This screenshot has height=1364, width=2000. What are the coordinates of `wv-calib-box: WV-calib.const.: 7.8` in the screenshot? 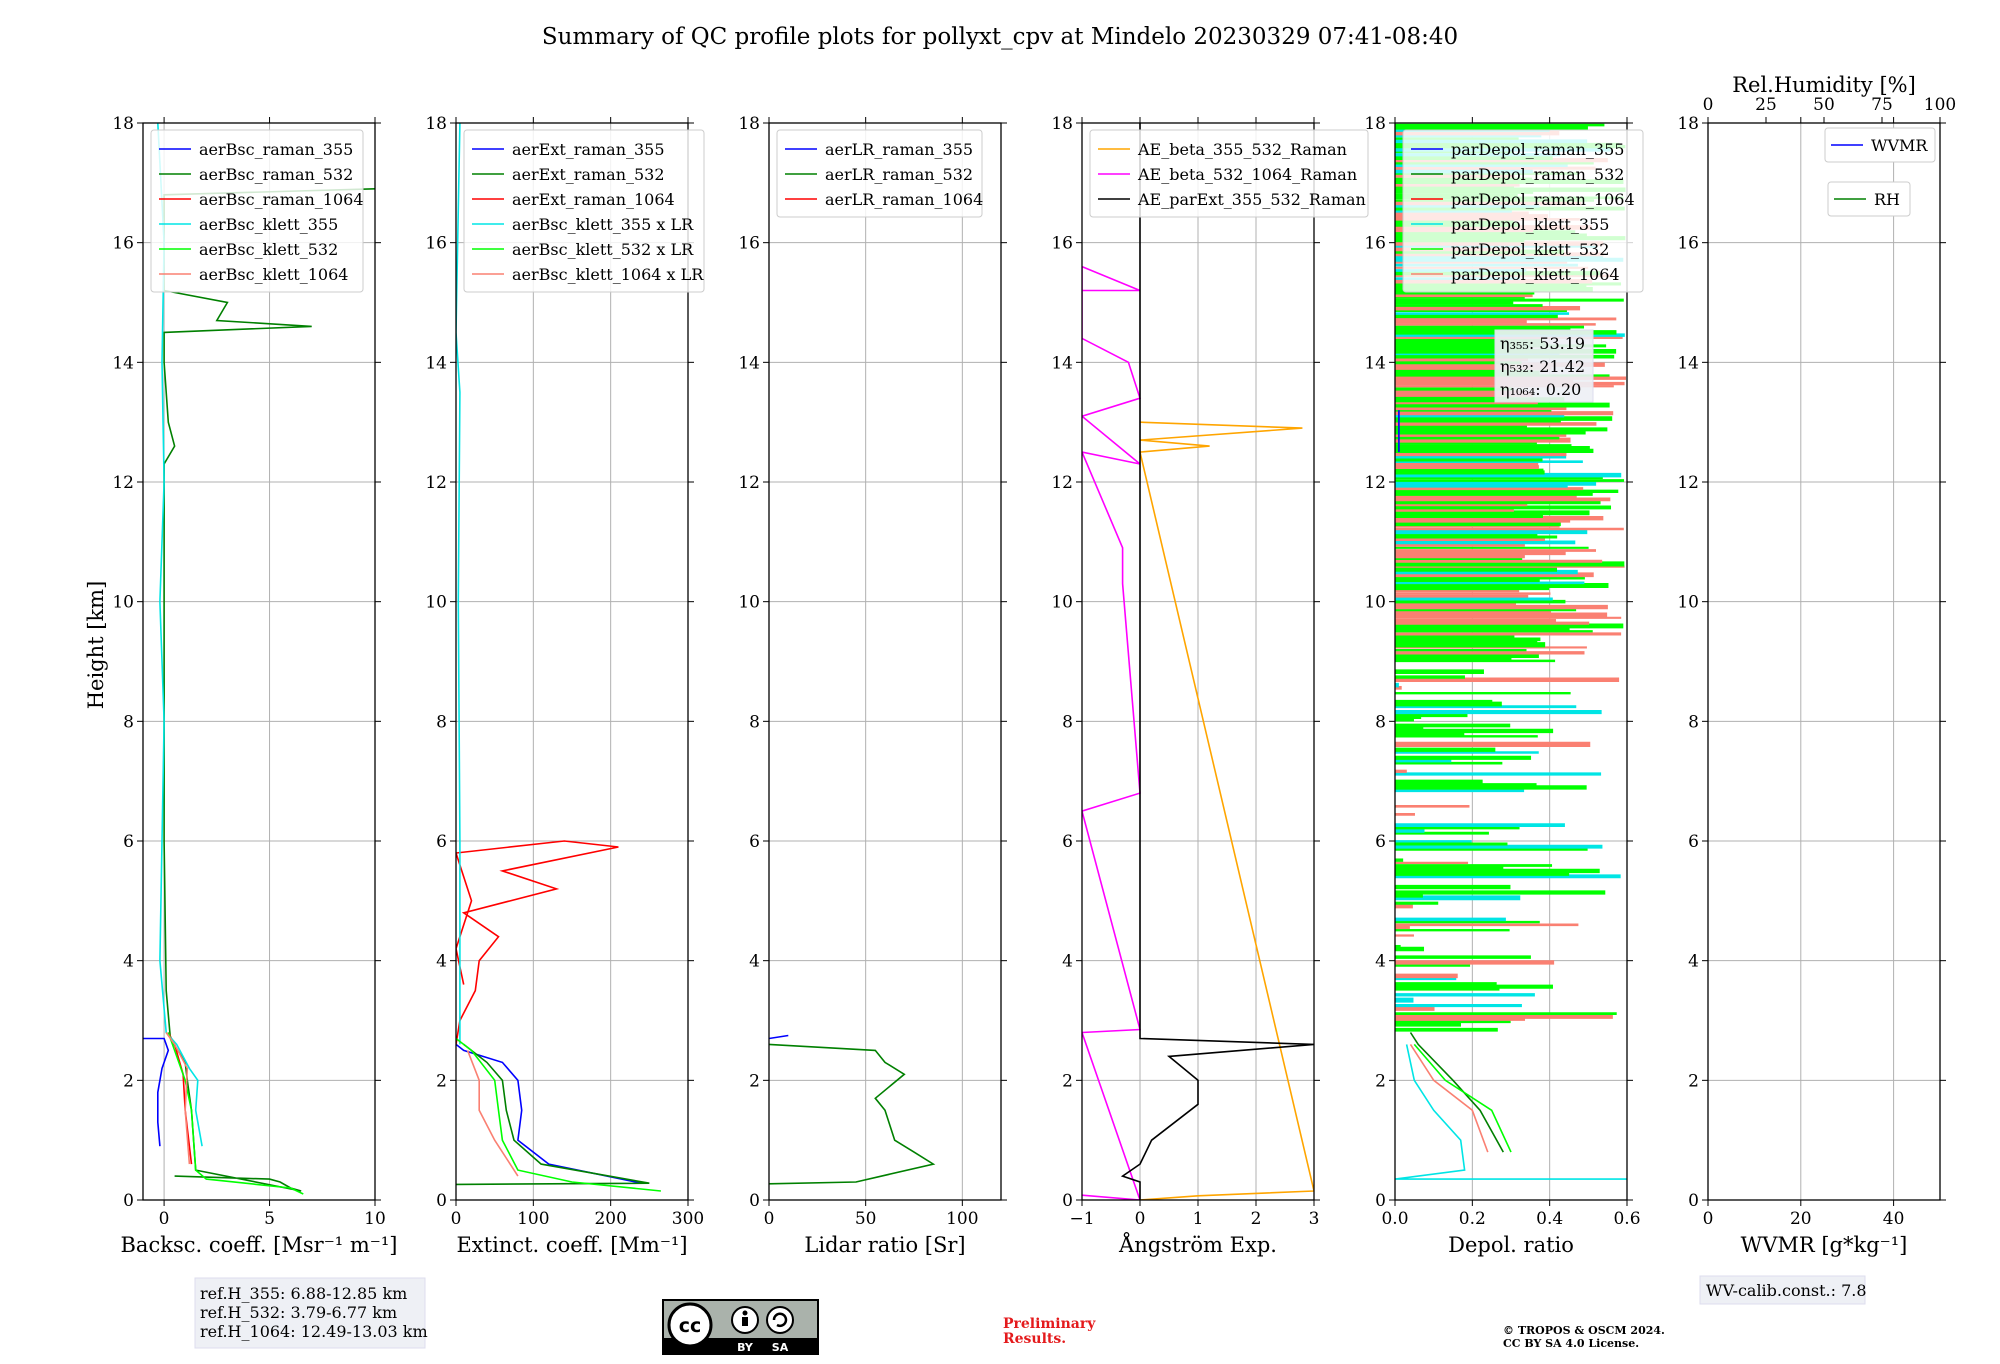 It's located at (1783, 1290).